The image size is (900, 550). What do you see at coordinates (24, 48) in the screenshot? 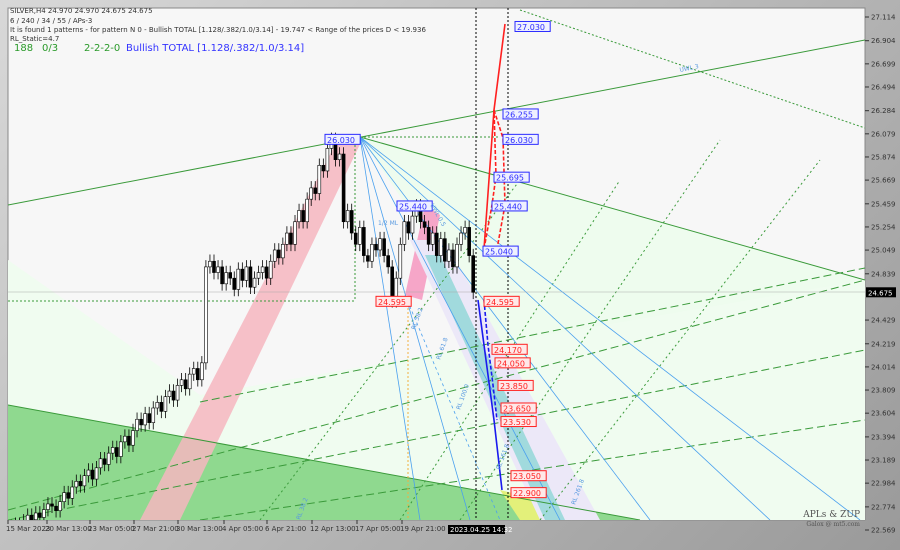
I see `stat-count: 188` at bounding box center [24, 48].